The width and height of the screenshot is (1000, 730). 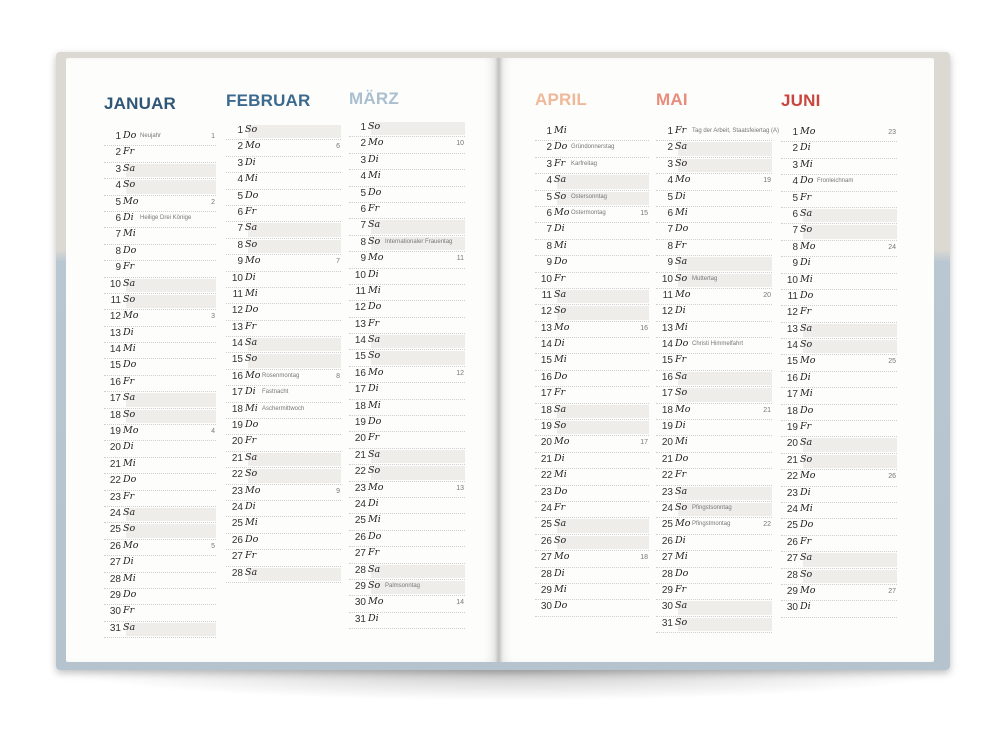 I want to click on day-number: 25, so click(x=792, y=526).